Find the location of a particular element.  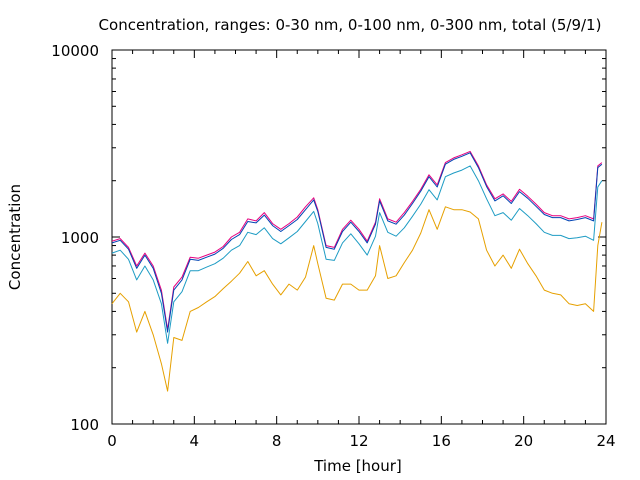

y-tick-label: 10000 is located at coordinates (75, 51).